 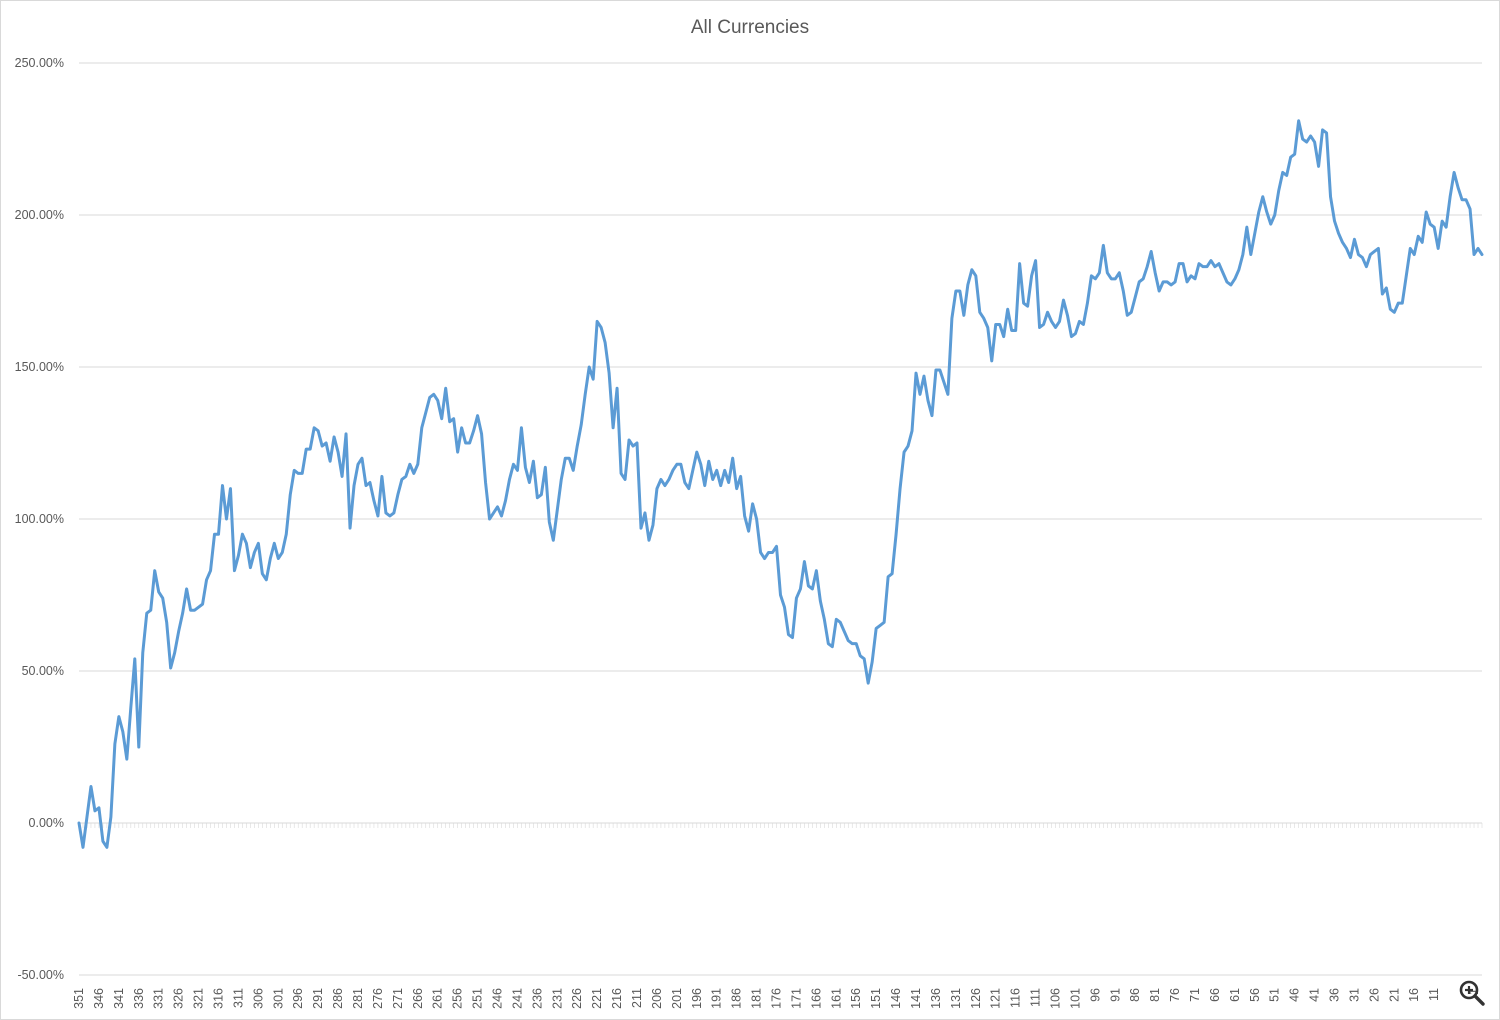 What do you see at coordinates (99, 998) in the screenshot?
I see `x-tick-label: 346` at bounding box center [99, 998].